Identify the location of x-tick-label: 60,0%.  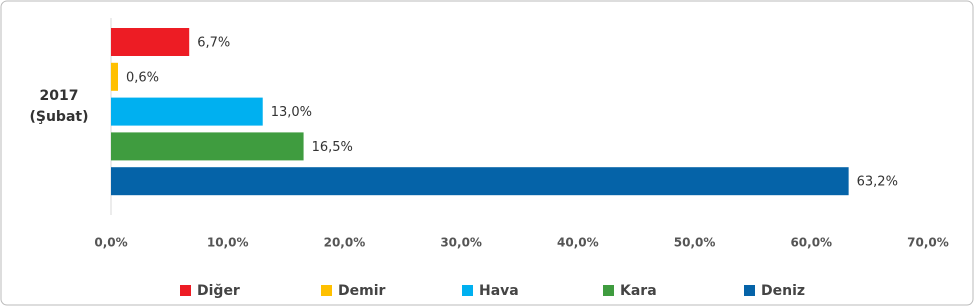
(811, 243).